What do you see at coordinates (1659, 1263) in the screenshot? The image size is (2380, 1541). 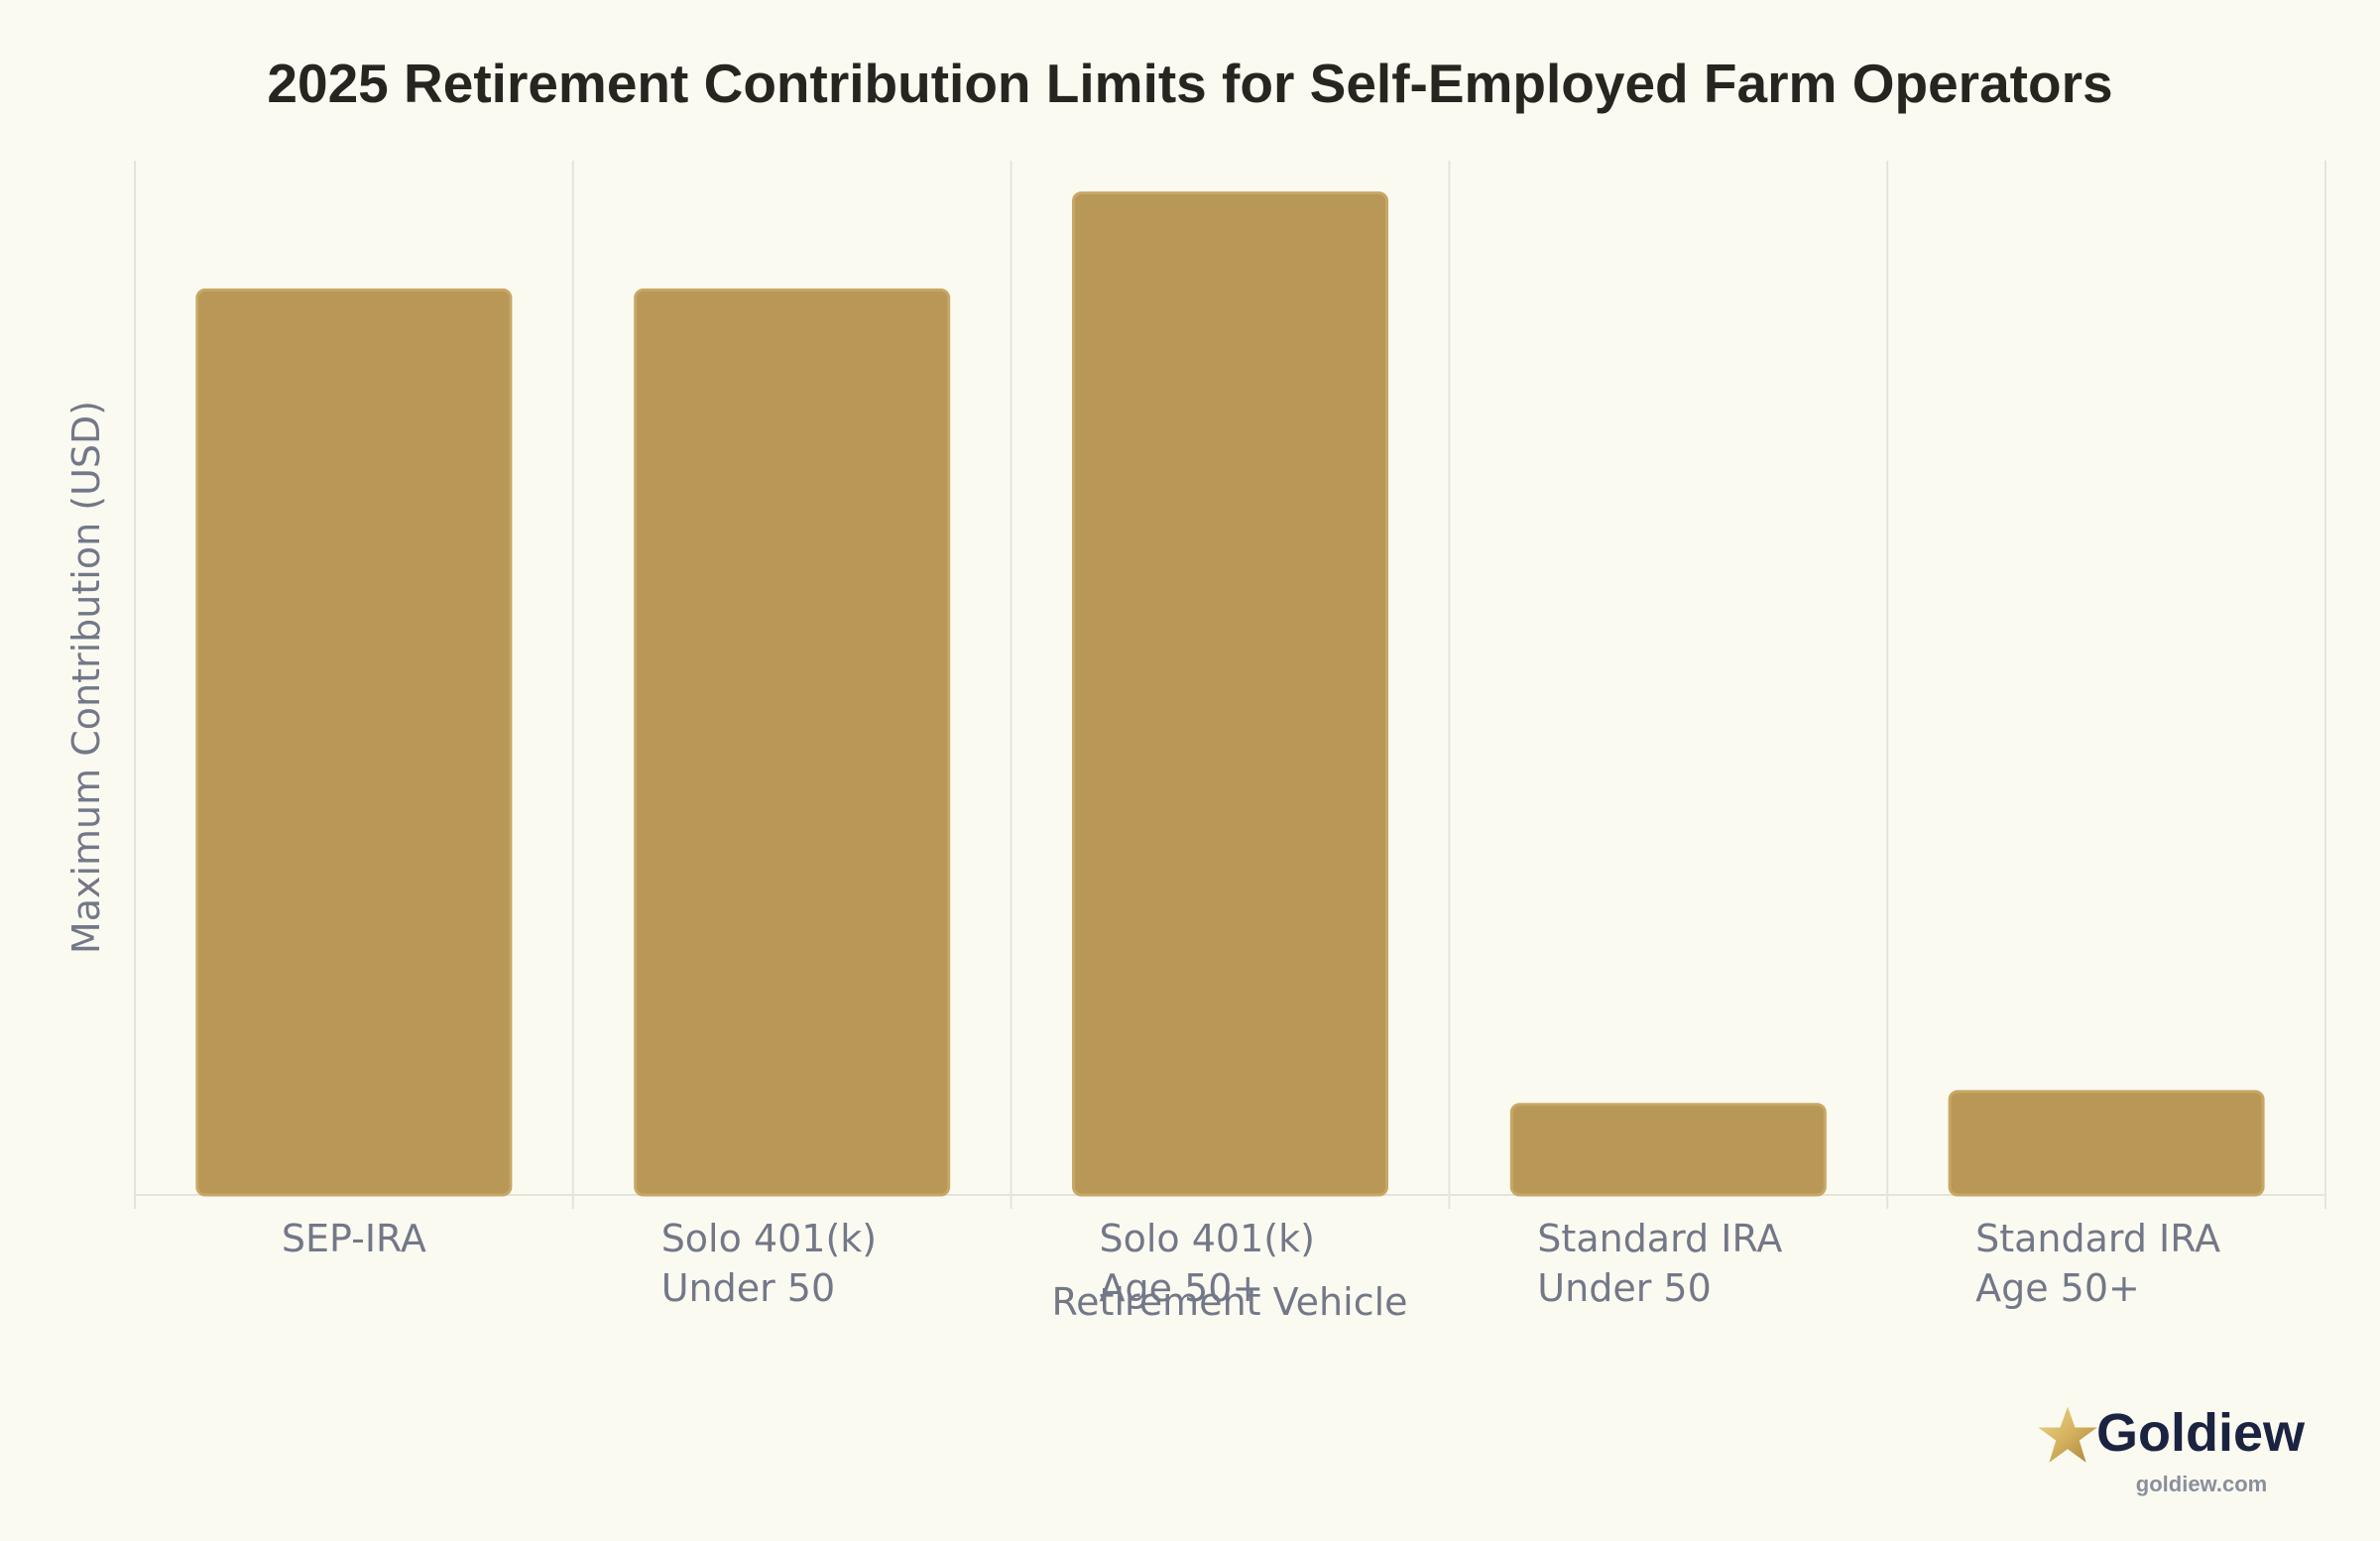 I see `x-tick-label: Standard IRA Under 50` at bounding box center [1659, 1263].